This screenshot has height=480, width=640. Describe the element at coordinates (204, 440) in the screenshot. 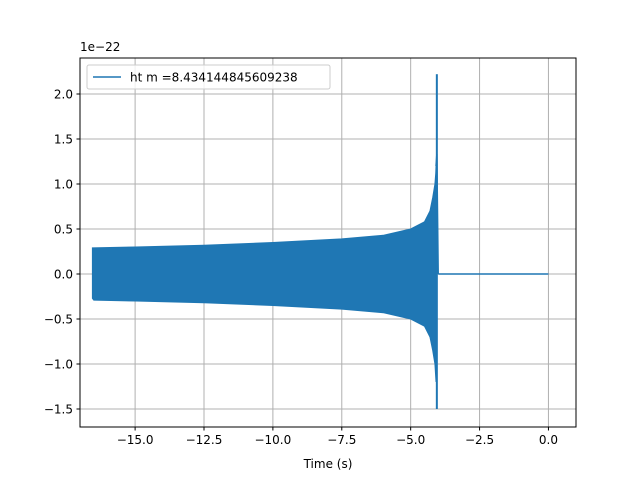

I see `x-tick-label: −12.5` at that location.